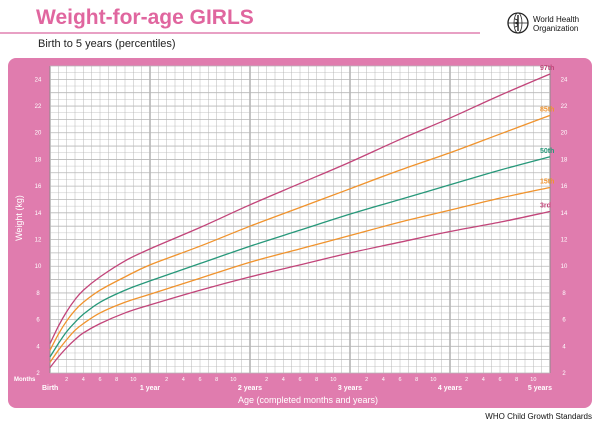 This screenshot has height=427, width=600. I want to click on y-tick-label-right: 24, so click(564, 80).